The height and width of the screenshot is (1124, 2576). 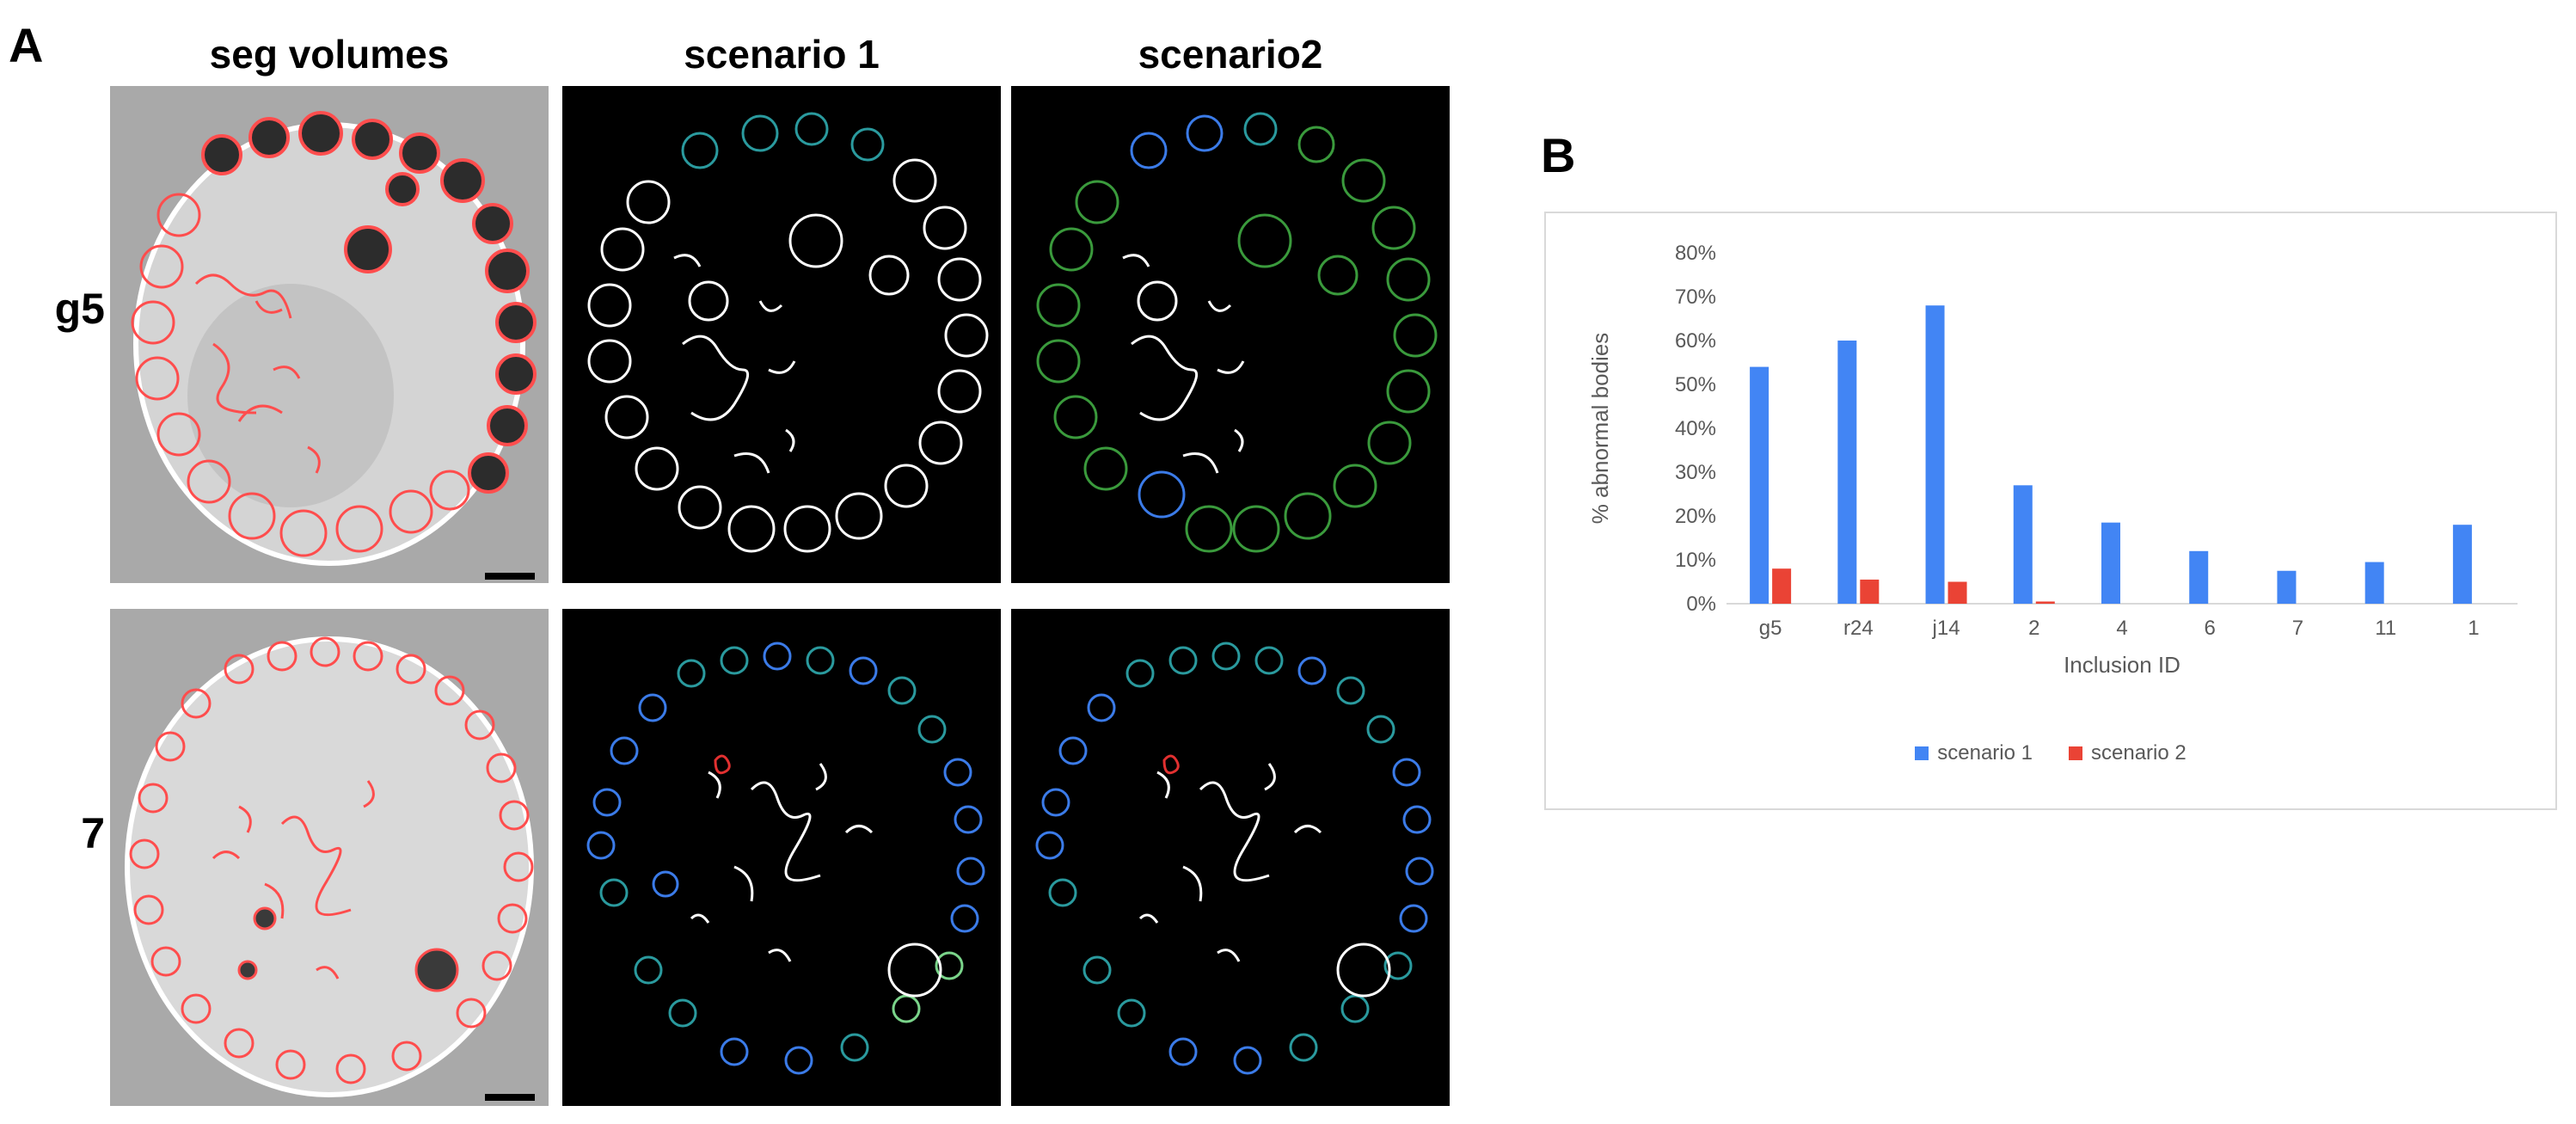 What do you see at coordinates (2122, 665) in the screenshot?
I see `x-axis-title: Inclusion ID` at bounding box center [2122, 665].